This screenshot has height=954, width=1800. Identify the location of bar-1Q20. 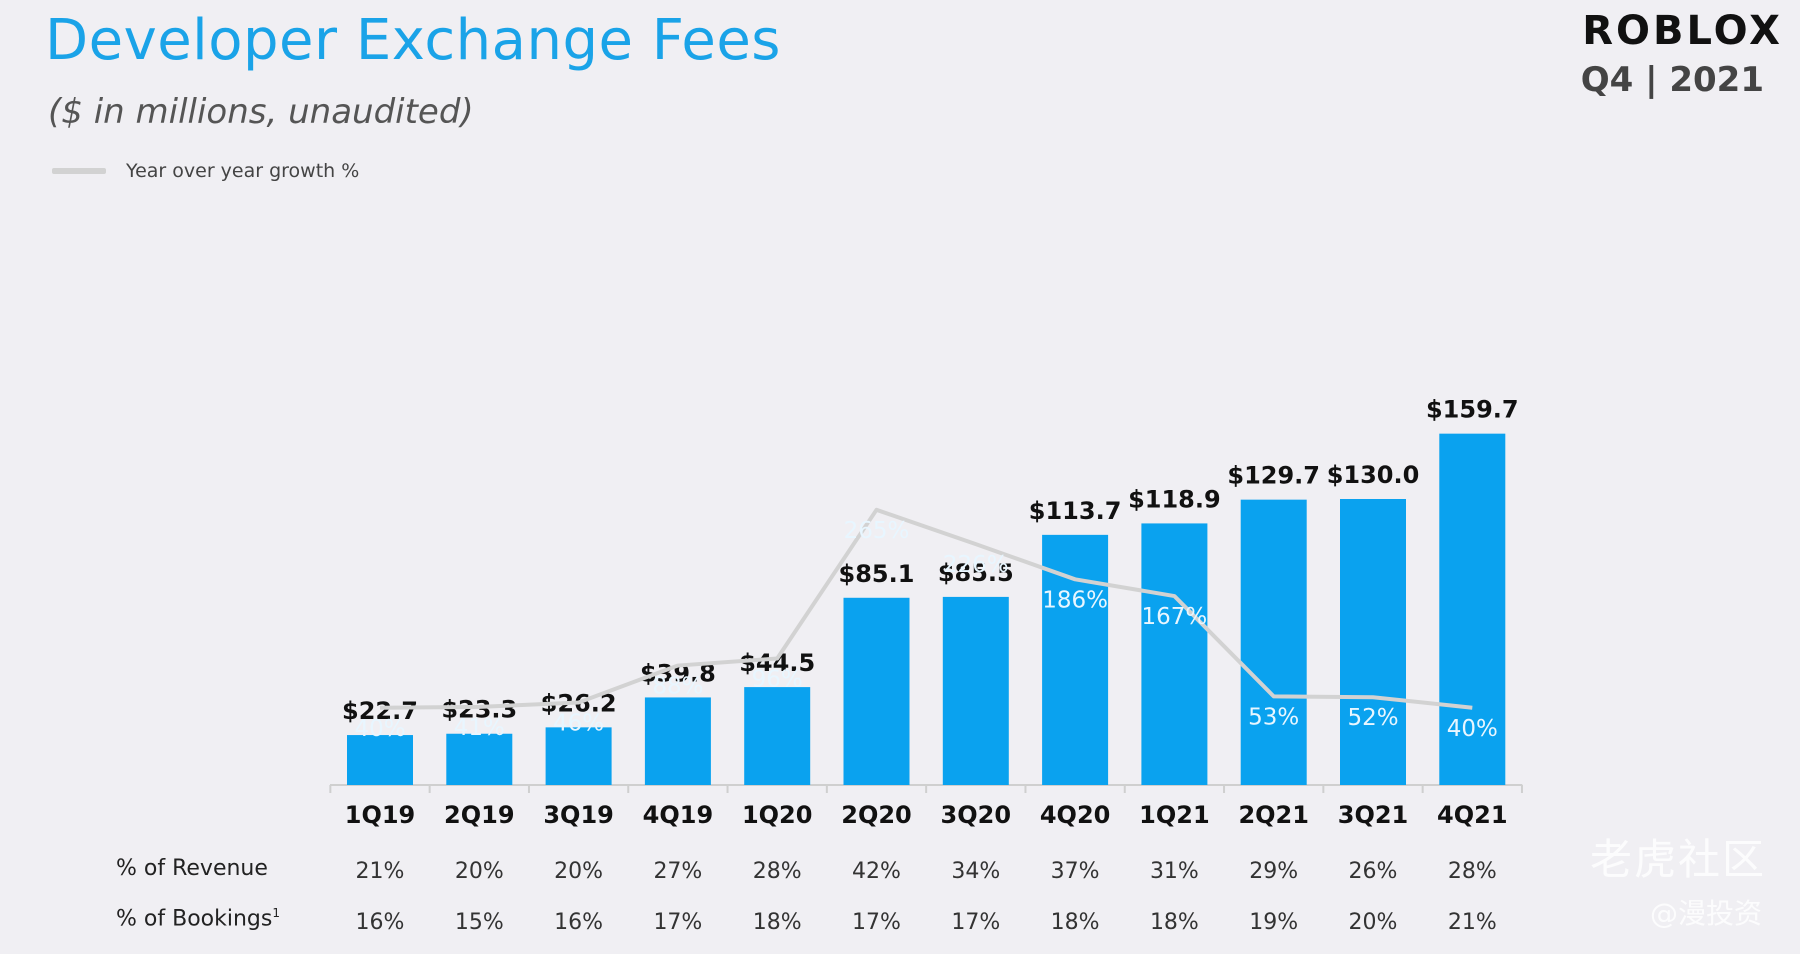
(777, 736).